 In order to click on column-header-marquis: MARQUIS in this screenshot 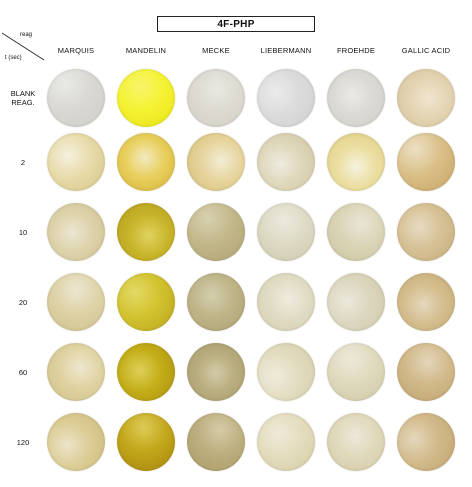, I will do `click(76, 50)`.